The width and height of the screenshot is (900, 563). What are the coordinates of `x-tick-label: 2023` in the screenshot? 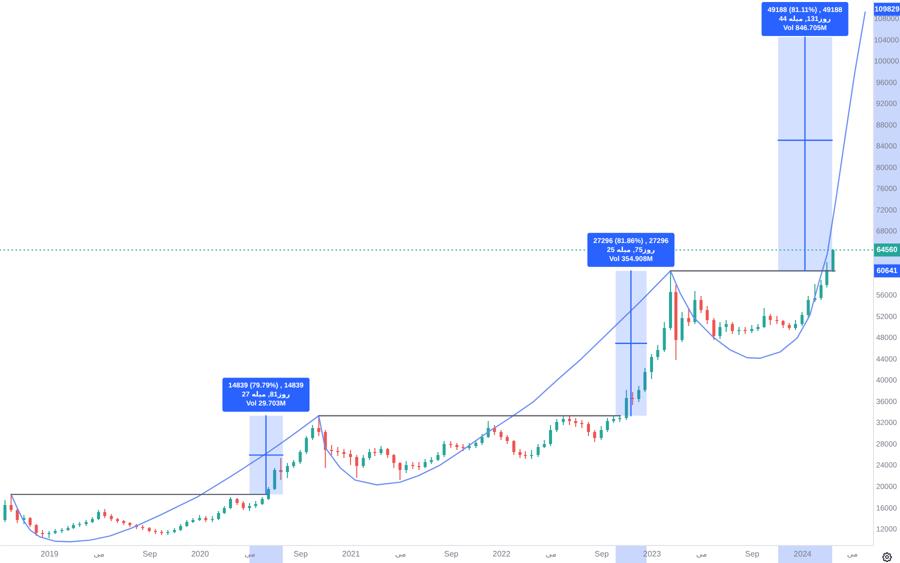 It's located at (652, 554).